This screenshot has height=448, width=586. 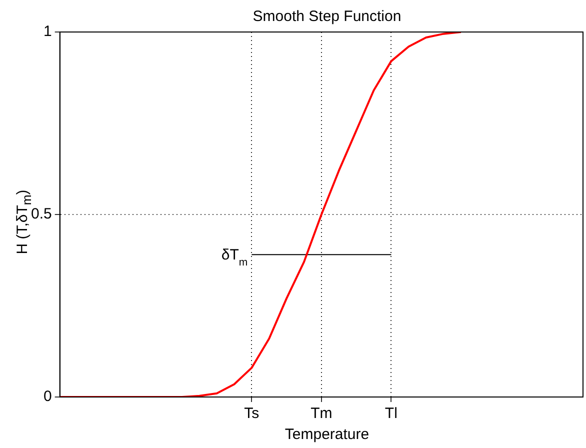 What do you see at coordinates (252, 413) in the screenshot?
I see `x-tick-label: Ts` at bounding box center [252, 413].